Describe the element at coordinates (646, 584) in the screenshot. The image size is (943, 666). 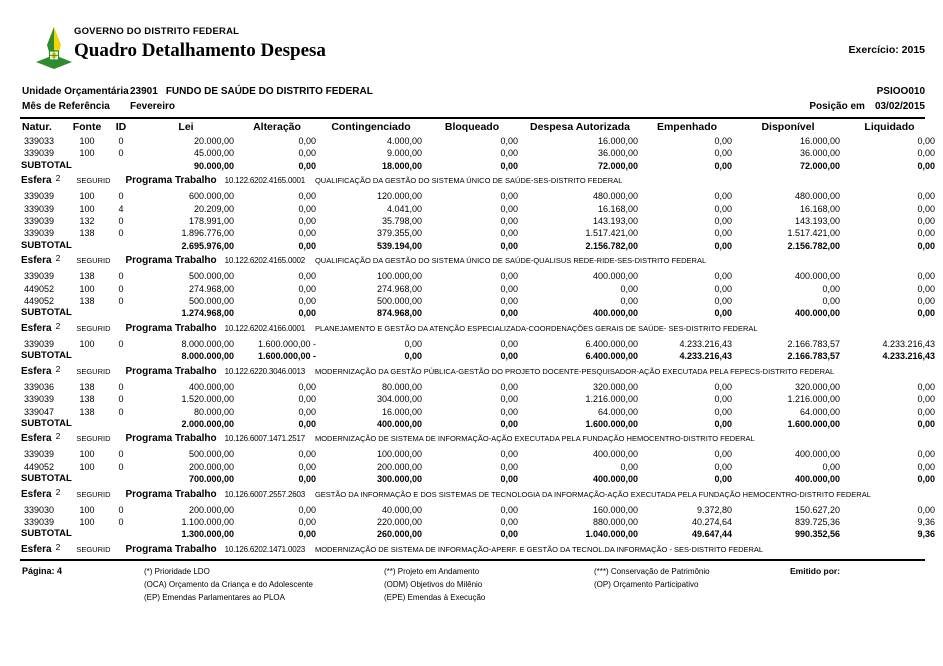
I see `legend-item: (OP) Orçamento Participativo` at that location.